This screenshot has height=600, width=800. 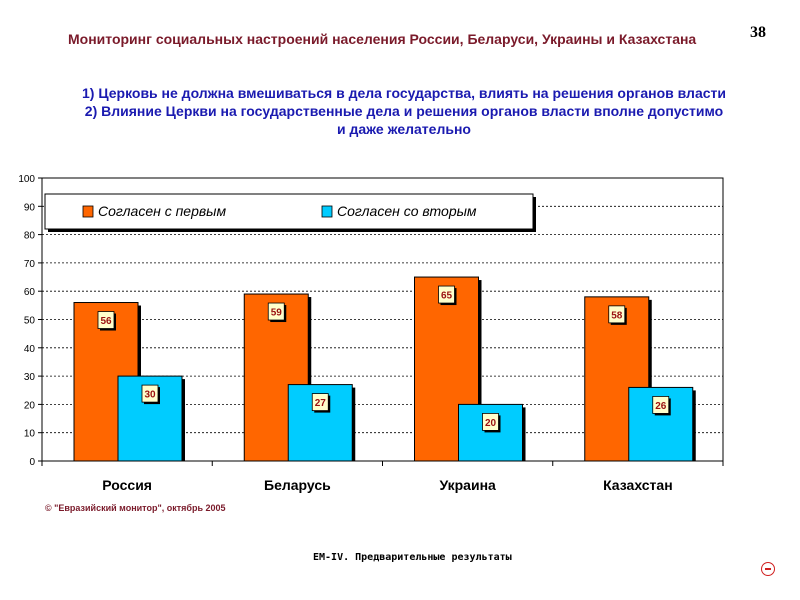 I want to click on y-tick-label: 70, so click(x=30, y=264).